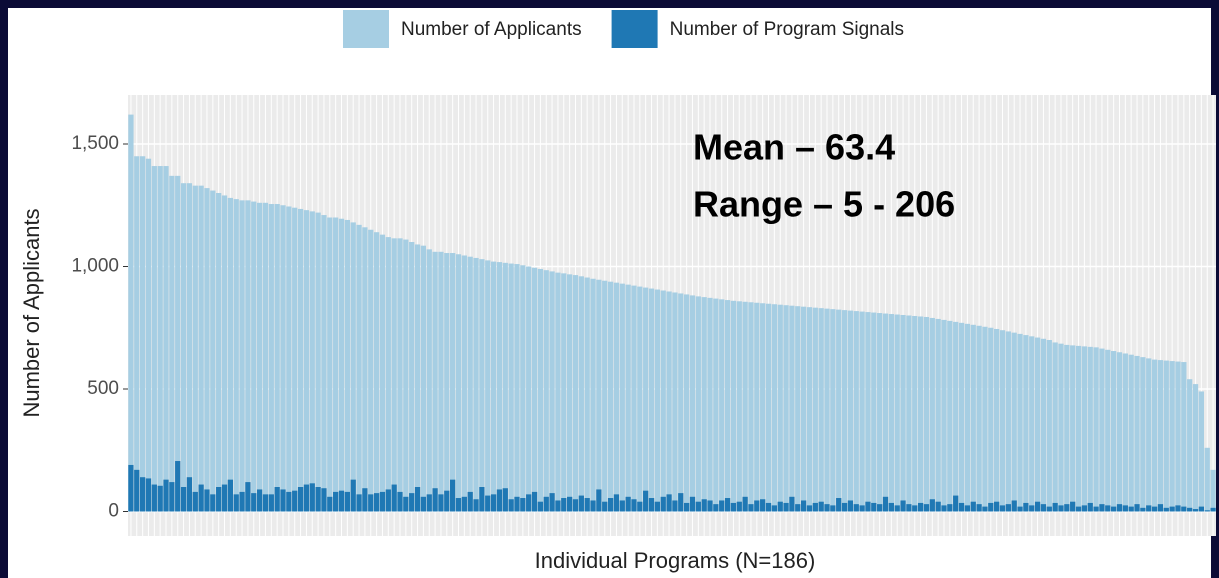 Image resolution: width=1219 pixels, height=578 pixels. Describe the element at coordinates (824, 204) in the screenshot. I see `annotation: Range – 5 - 206` at that location.